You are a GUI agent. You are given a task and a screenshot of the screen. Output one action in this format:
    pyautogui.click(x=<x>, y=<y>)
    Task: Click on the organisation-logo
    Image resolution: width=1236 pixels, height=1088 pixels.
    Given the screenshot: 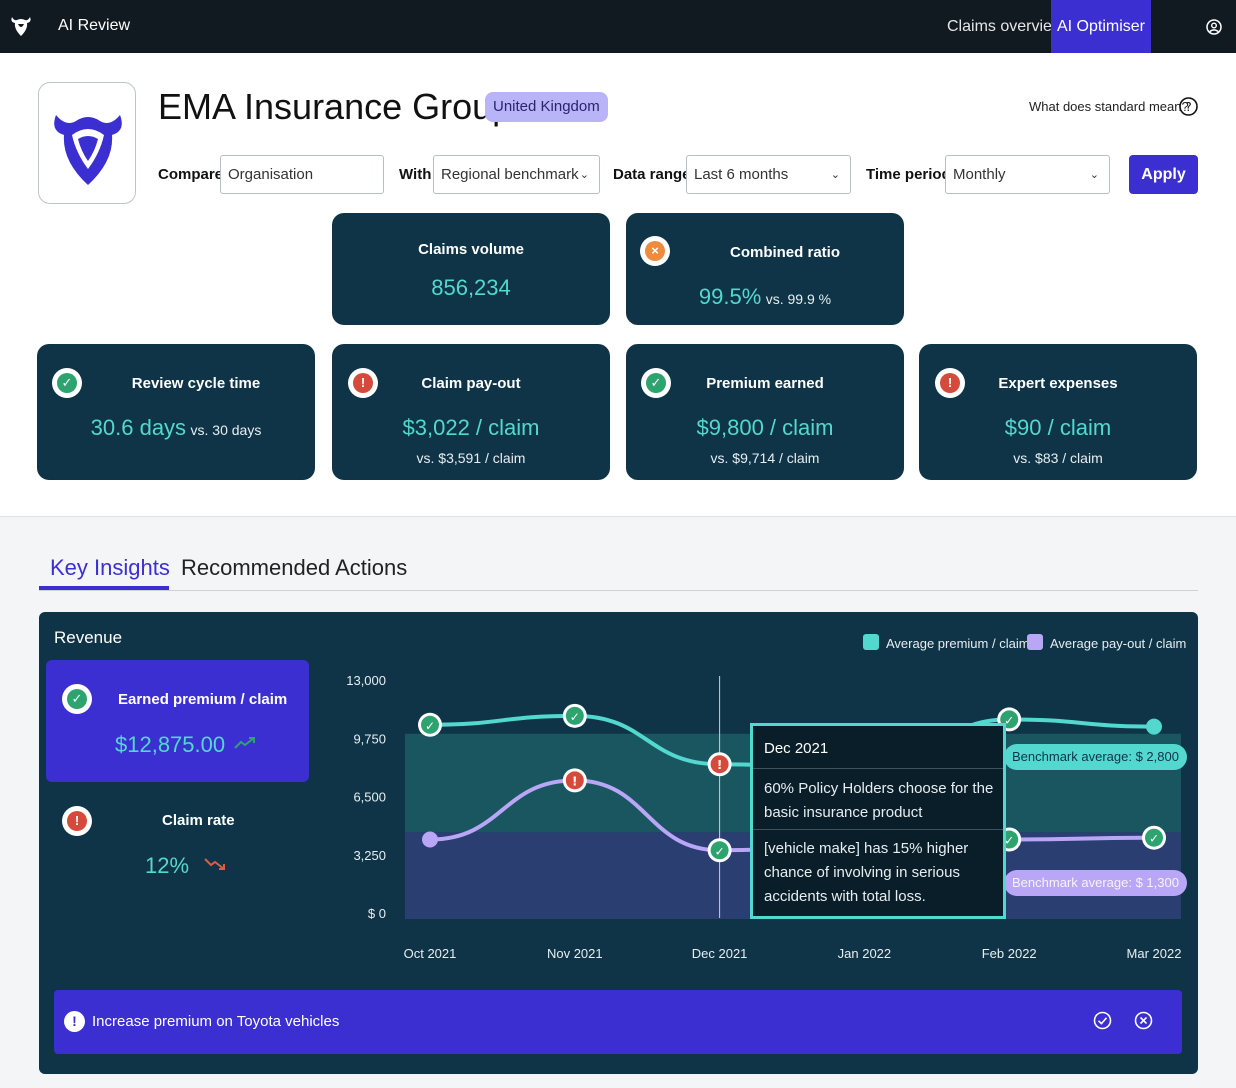 What is the action you would take?
    pyautogui.click(x=87, y=143)
    